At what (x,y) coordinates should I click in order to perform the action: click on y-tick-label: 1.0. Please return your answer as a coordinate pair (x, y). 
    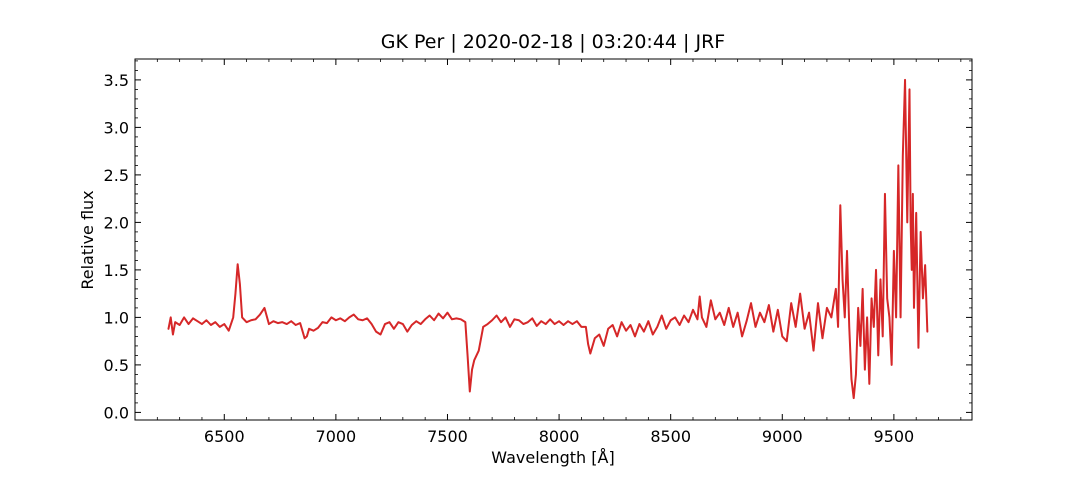
    Looking at the image, I should click on (116, 317).